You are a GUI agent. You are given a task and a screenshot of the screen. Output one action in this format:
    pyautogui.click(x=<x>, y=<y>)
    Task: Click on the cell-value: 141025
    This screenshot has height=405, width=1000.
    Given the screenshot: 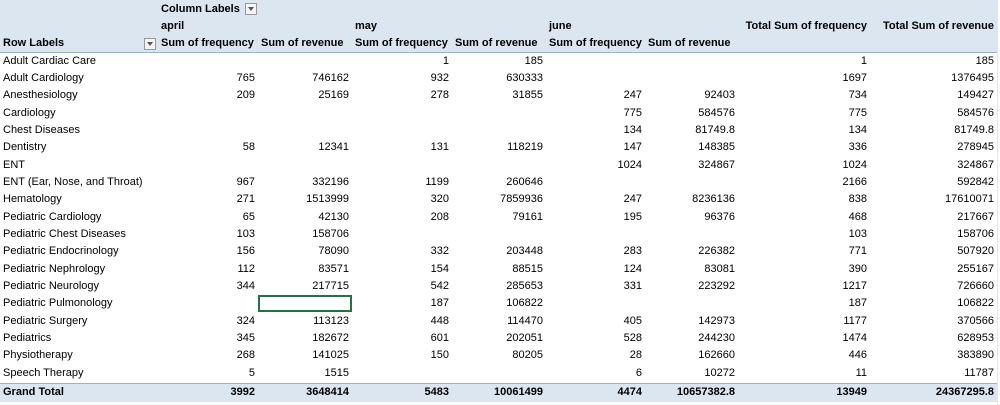 What is the action you would take?
    pyautogui.click(x=330, y=355)
    